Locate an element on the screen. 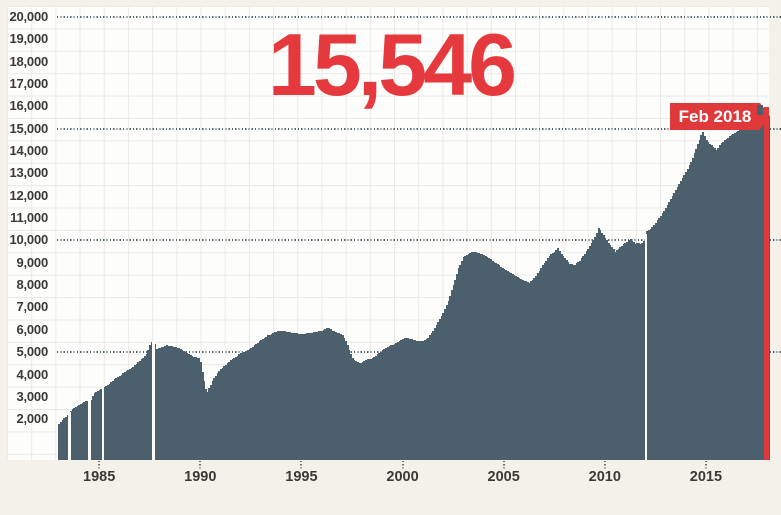 This screenshot has height=515, width=781. y-axis-label: 5,000 is located at coordinates (32, 352).